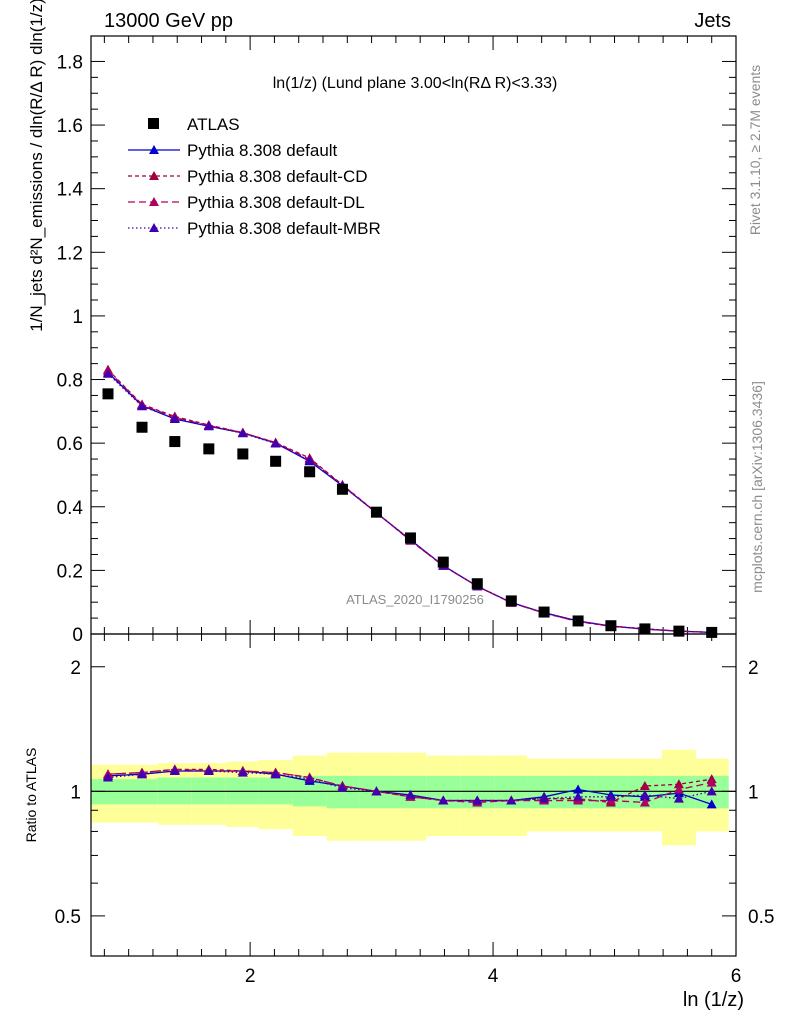 Image resolution: width=786 pixels, height=1024 pixels. What do you see at coordinates (70, 126) in the screenshot?
I see `main-y-tick-label: 1.6` at bounding box center [70, 126].